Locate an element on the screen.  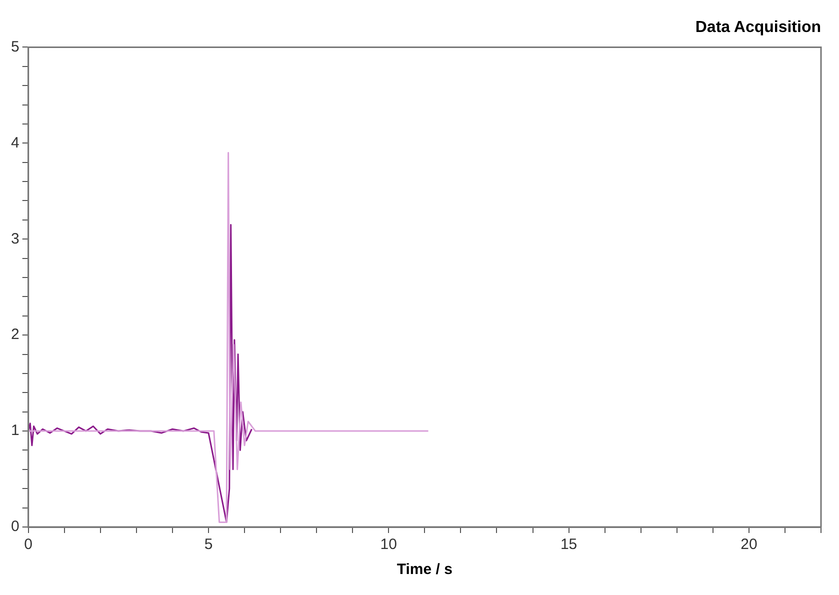
x-tick-label: 10 is located at coordinates (388, 545).